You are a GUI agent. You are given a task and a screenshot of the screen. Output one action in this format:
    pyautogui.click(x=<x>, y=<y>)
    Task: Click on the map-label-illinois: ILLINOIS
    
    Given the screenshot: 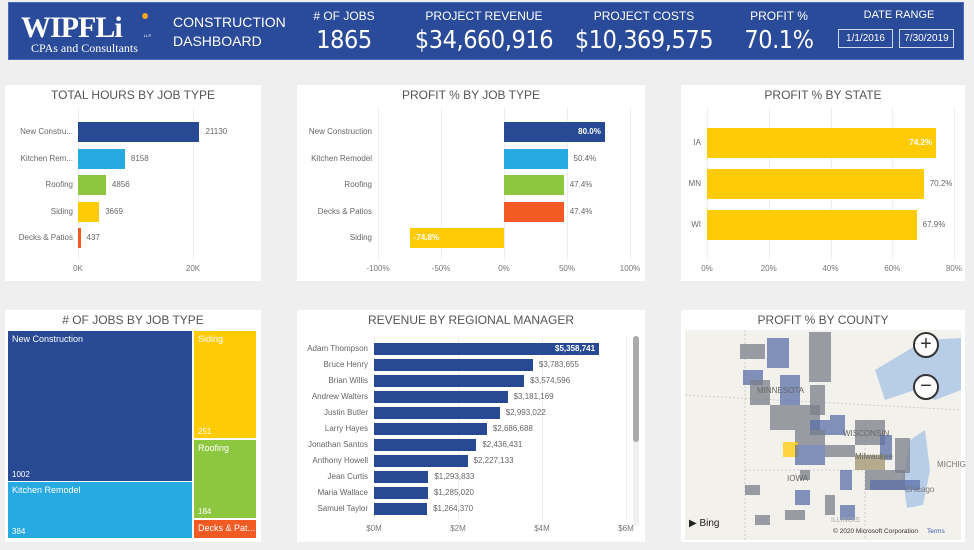 What is the action you would take?
    pyautogui.click(x=845, y=520)
    